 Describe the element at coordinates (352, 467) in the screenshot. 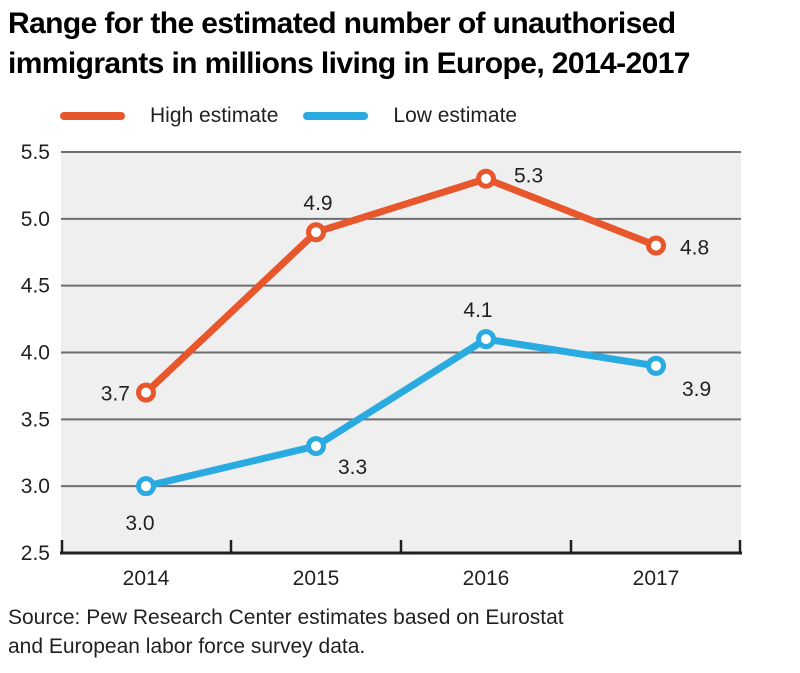

I see `data-label-low-estimate-2015: 3.3` at that location.